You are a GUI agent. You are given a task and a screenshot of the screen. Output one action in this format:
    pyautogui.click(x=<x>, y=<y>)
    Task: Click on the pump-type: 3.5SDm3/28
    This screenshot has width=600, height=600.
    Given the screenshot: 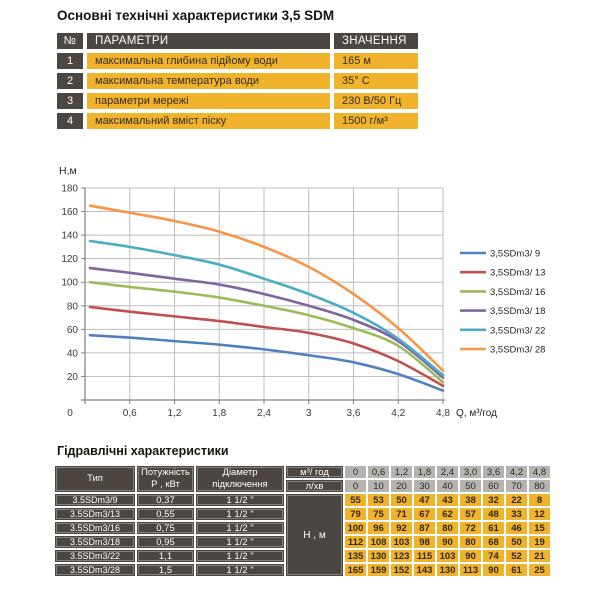 What is the action you would take?
    pyautogui.click(x=95, y=570)
    